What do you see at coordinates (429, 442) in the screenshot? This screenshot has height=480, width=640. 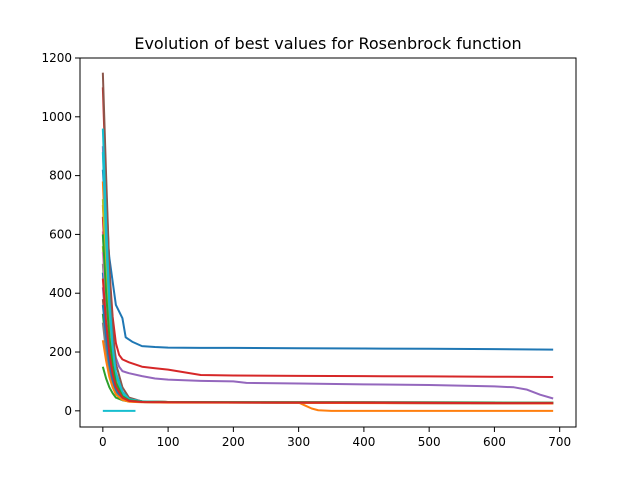 I see `x-tick-label: 500` at bounding box center [429, 442].